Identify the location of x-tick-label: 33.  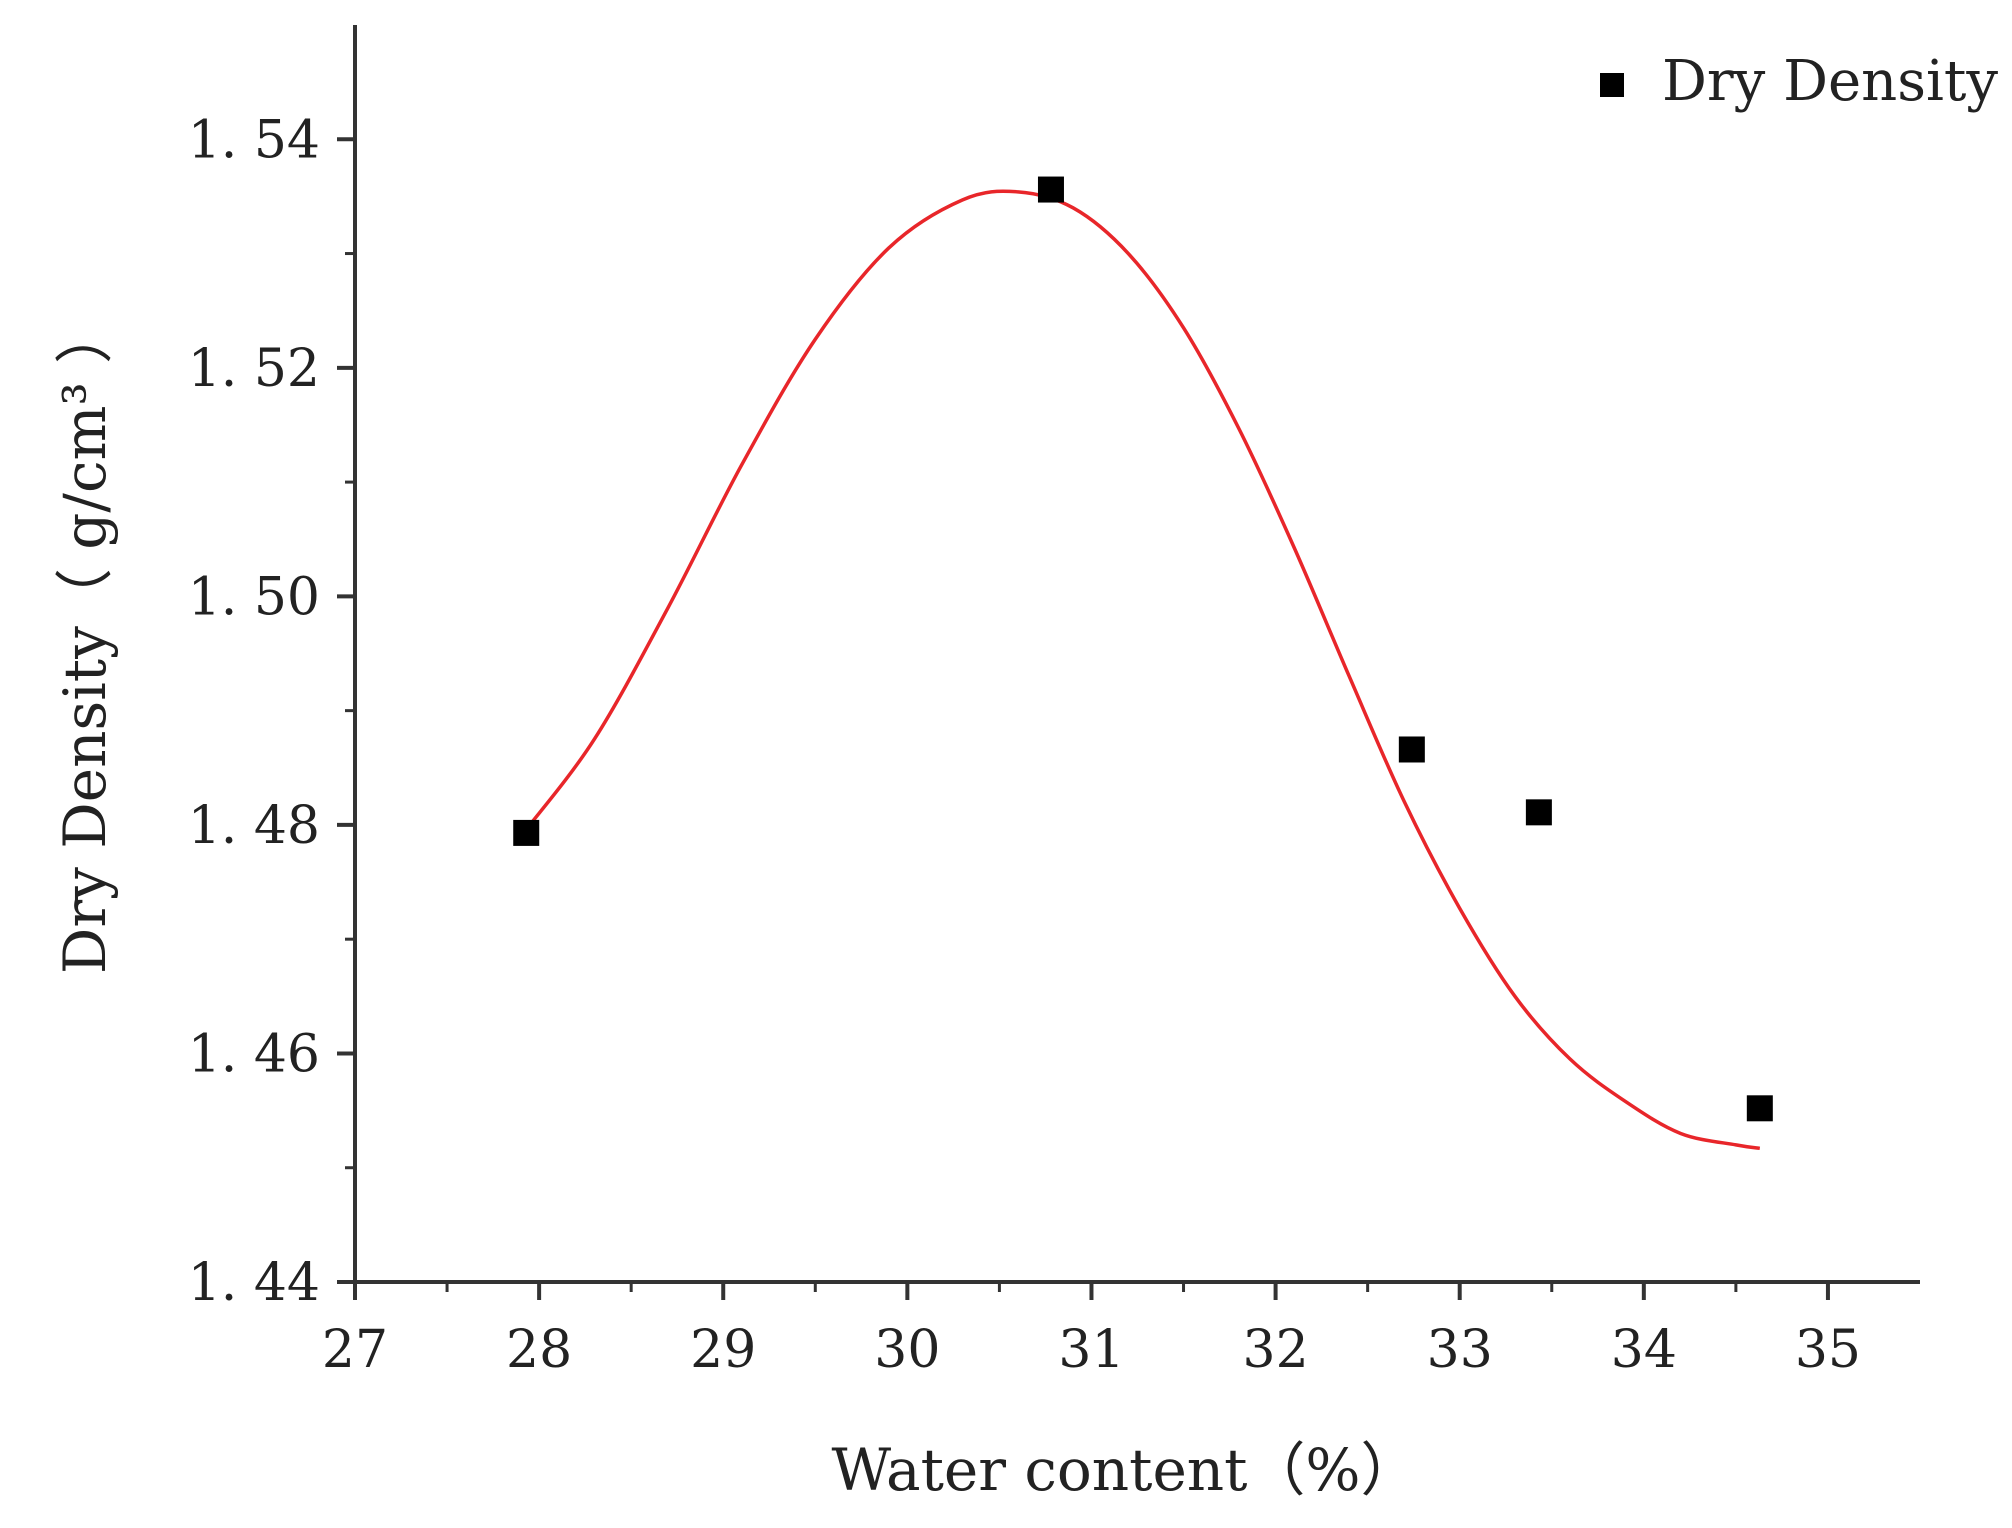
(1460, 1350).